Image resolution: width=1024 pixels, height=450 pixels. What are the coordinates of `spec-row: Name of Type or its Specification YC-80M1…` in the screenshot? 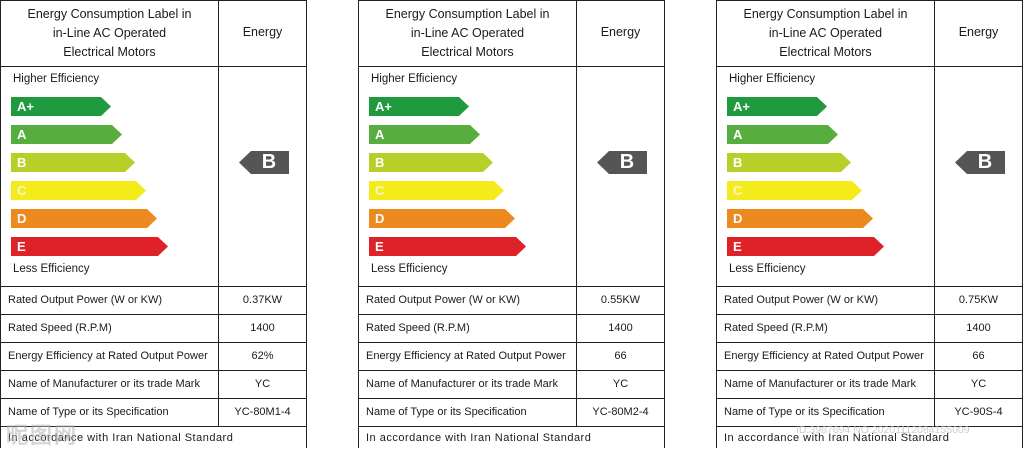 It's located at (153, 413).